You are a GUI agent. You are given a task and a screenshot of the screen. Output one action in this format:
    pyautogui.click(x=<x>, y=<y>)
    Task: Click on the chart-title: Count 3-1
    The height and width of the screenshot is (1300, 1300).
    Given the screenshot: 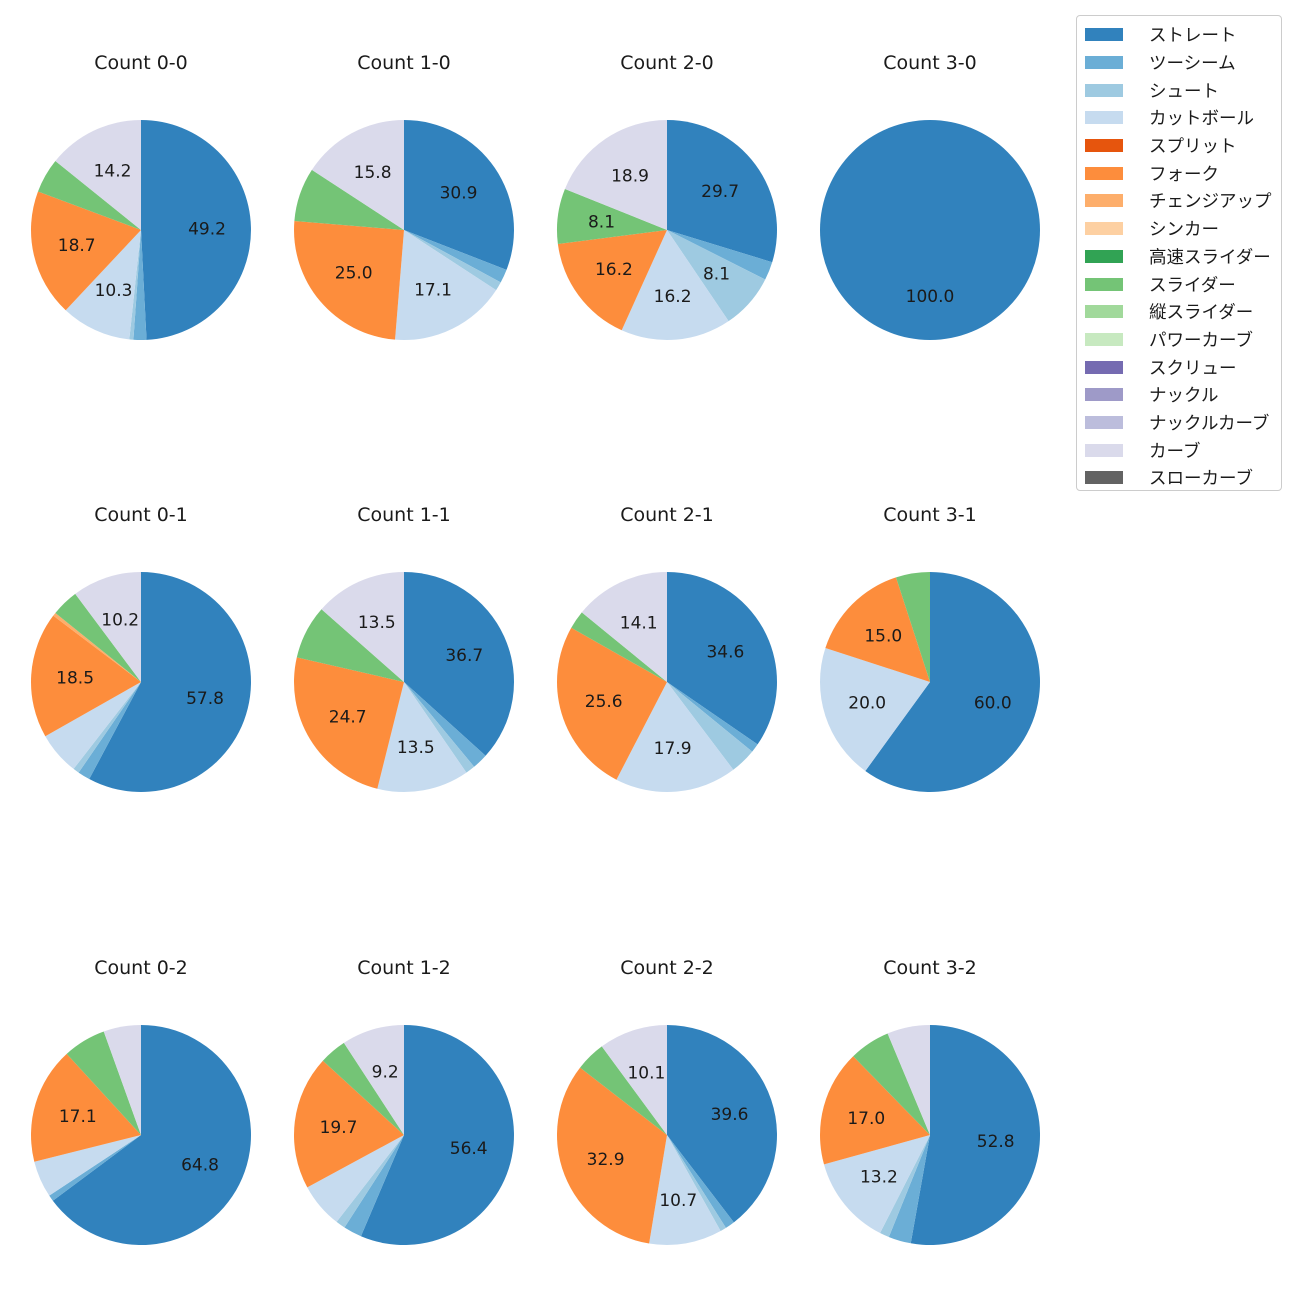 What is the action you would take?
    pyautogui.click(x=930, y=515)
    